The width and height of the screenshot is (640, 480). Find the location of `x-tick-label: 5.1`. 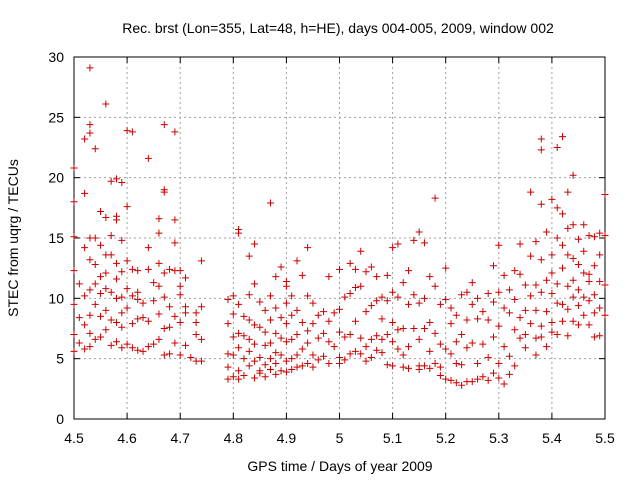

x-tick-label: 5.1 is located at coordinates (393, 438).